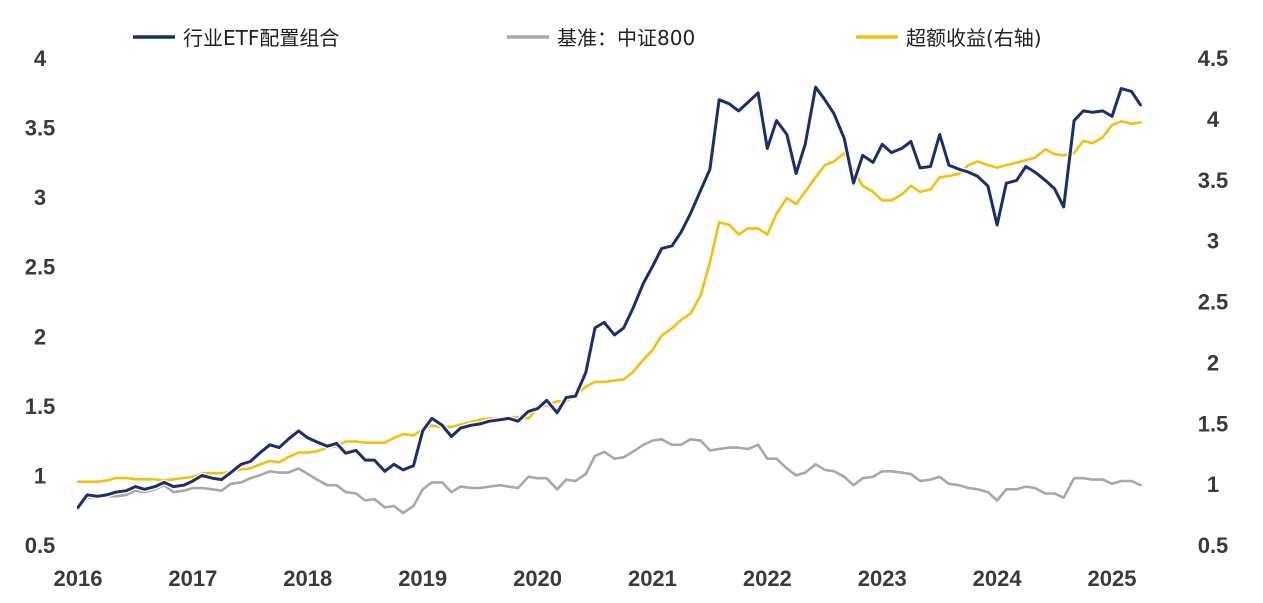 Image resolution: width=1263 pixels, height=603 pixels. What do you see at coordinates (652, 578) in the screenshot?
I see `x-tick-label: 2021` at bounding box center [652, 578].